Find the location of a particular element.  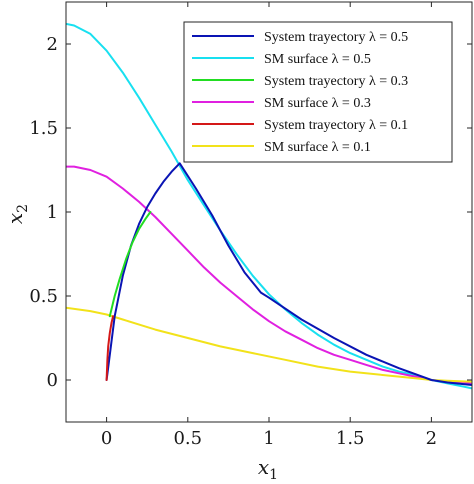

legend-label: SM surface λ = 0.5 is located at coordinates (317, 59).